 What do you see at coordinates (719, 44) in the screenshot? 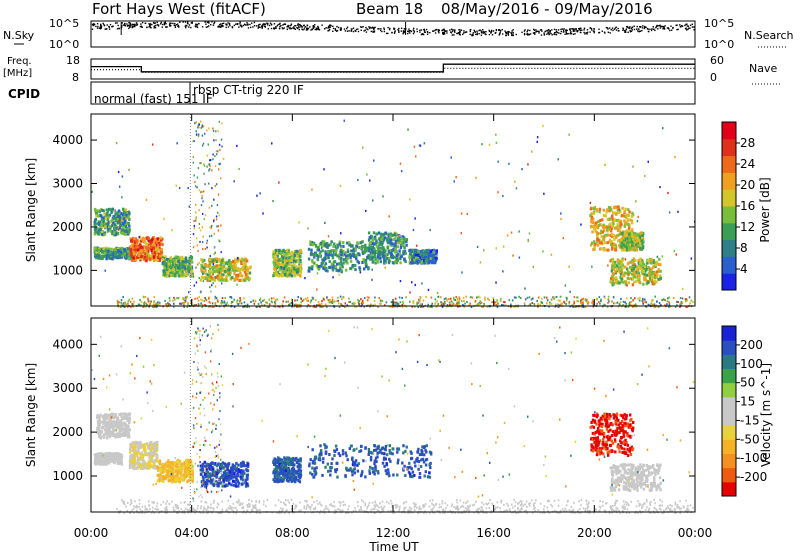
I see `nsearch-tick-low: 10^0` at bounding box center [719, 44].